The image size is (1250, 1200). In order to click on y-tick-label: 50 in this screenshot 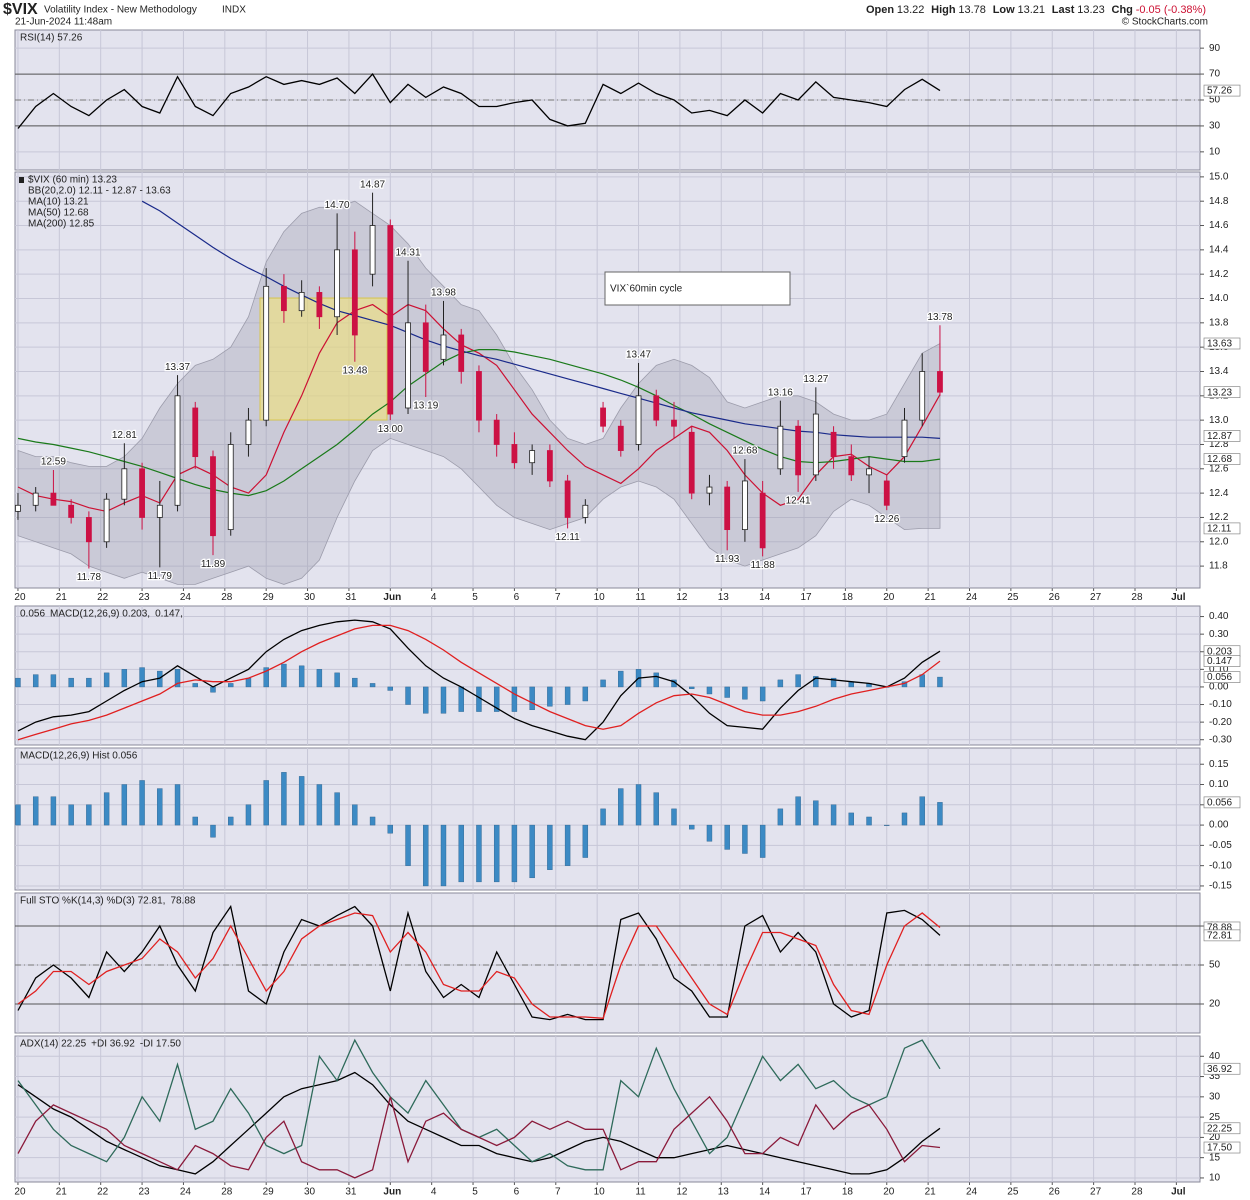, I will do `click(1215, 100)`.